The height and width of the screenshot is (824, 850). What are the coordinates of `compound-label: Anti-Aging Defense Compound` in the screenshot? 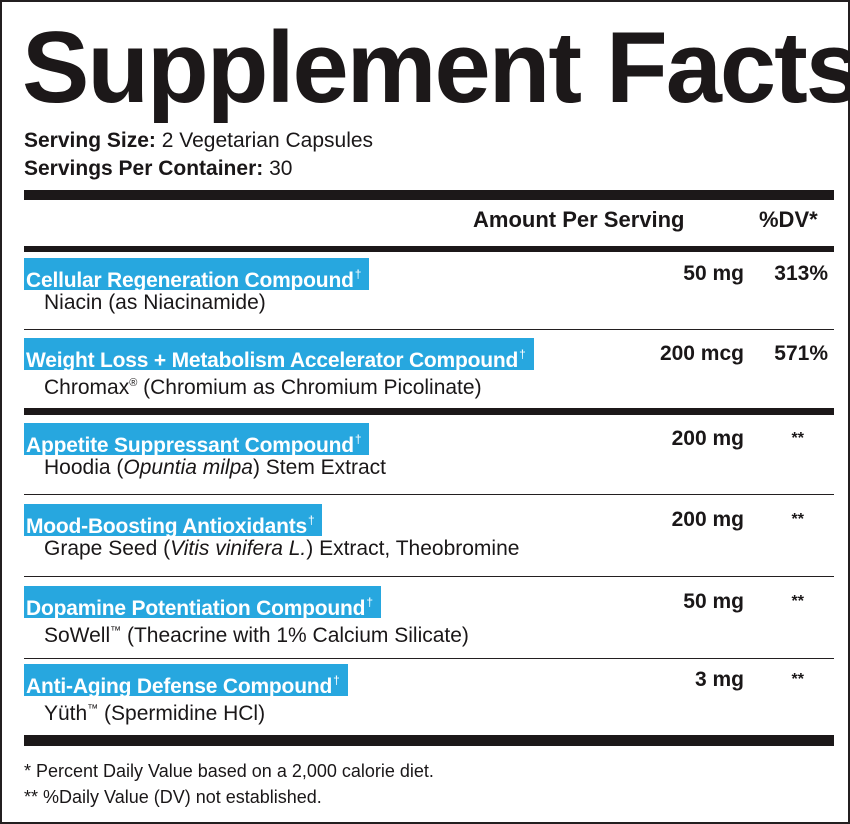 It's located at (179, 686).